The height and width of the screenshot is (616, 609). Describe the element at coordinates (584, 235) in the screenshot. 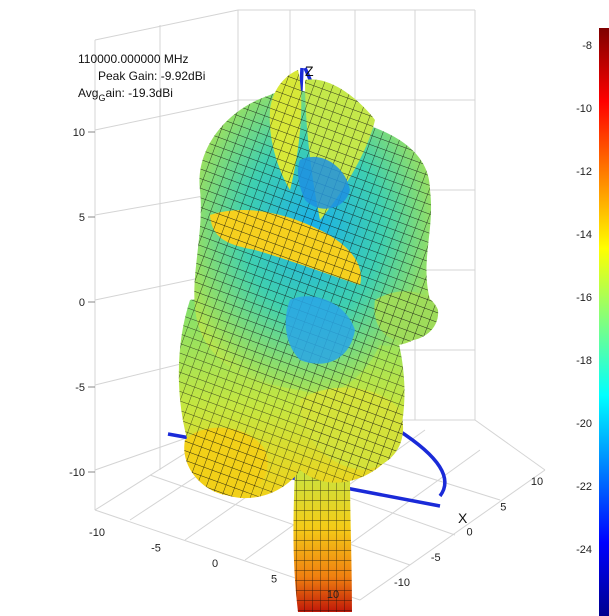

I see `colorbar-tick-label: -14` at that location.